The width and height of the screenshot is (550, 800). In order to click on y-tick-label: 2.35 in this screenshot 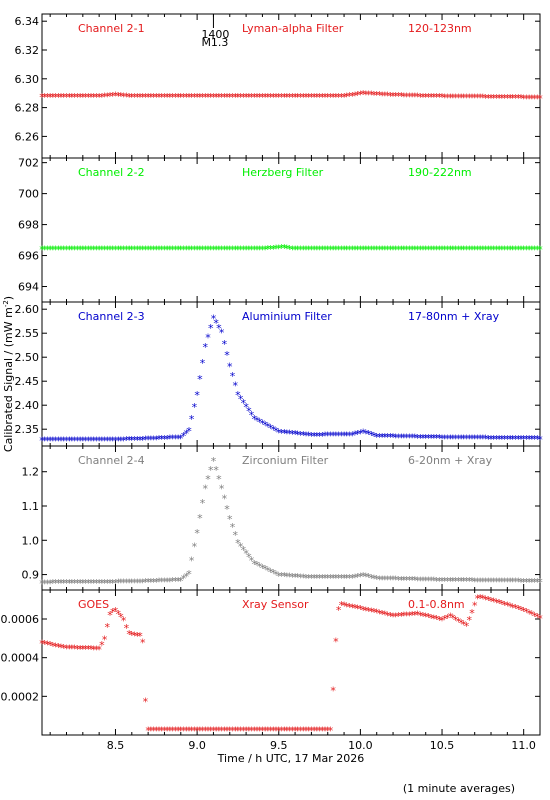, I will do `click(27, 429)`.